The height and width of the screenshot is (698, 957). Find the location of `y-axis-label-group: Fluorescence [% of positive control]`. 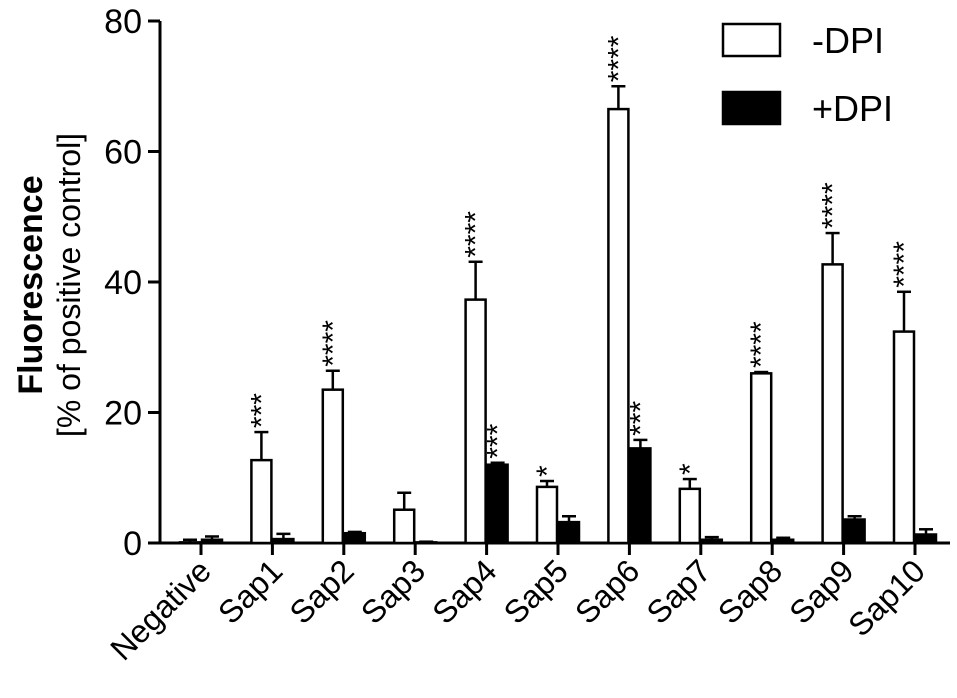

y-axis-label-group: Fluorescence [% of positive control] is located at coordinates (49, 285).